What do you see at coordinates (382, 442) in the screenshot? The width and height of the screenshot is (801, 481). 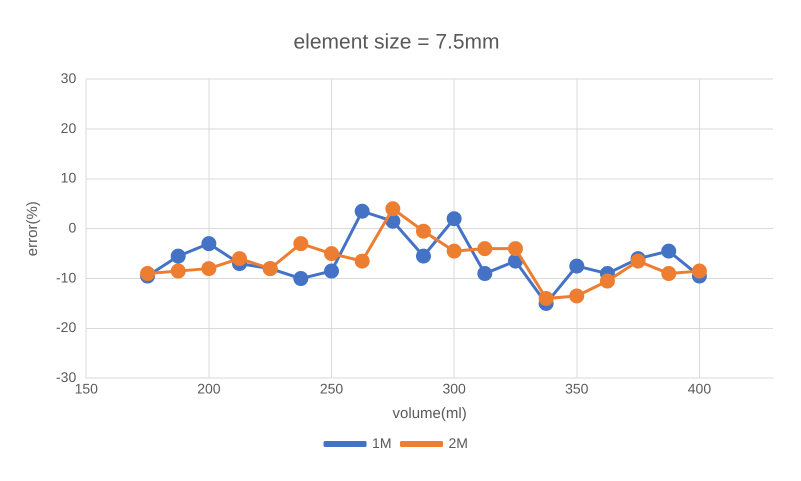 I see `legend-label: 1M` at bounding box center [382, 442].